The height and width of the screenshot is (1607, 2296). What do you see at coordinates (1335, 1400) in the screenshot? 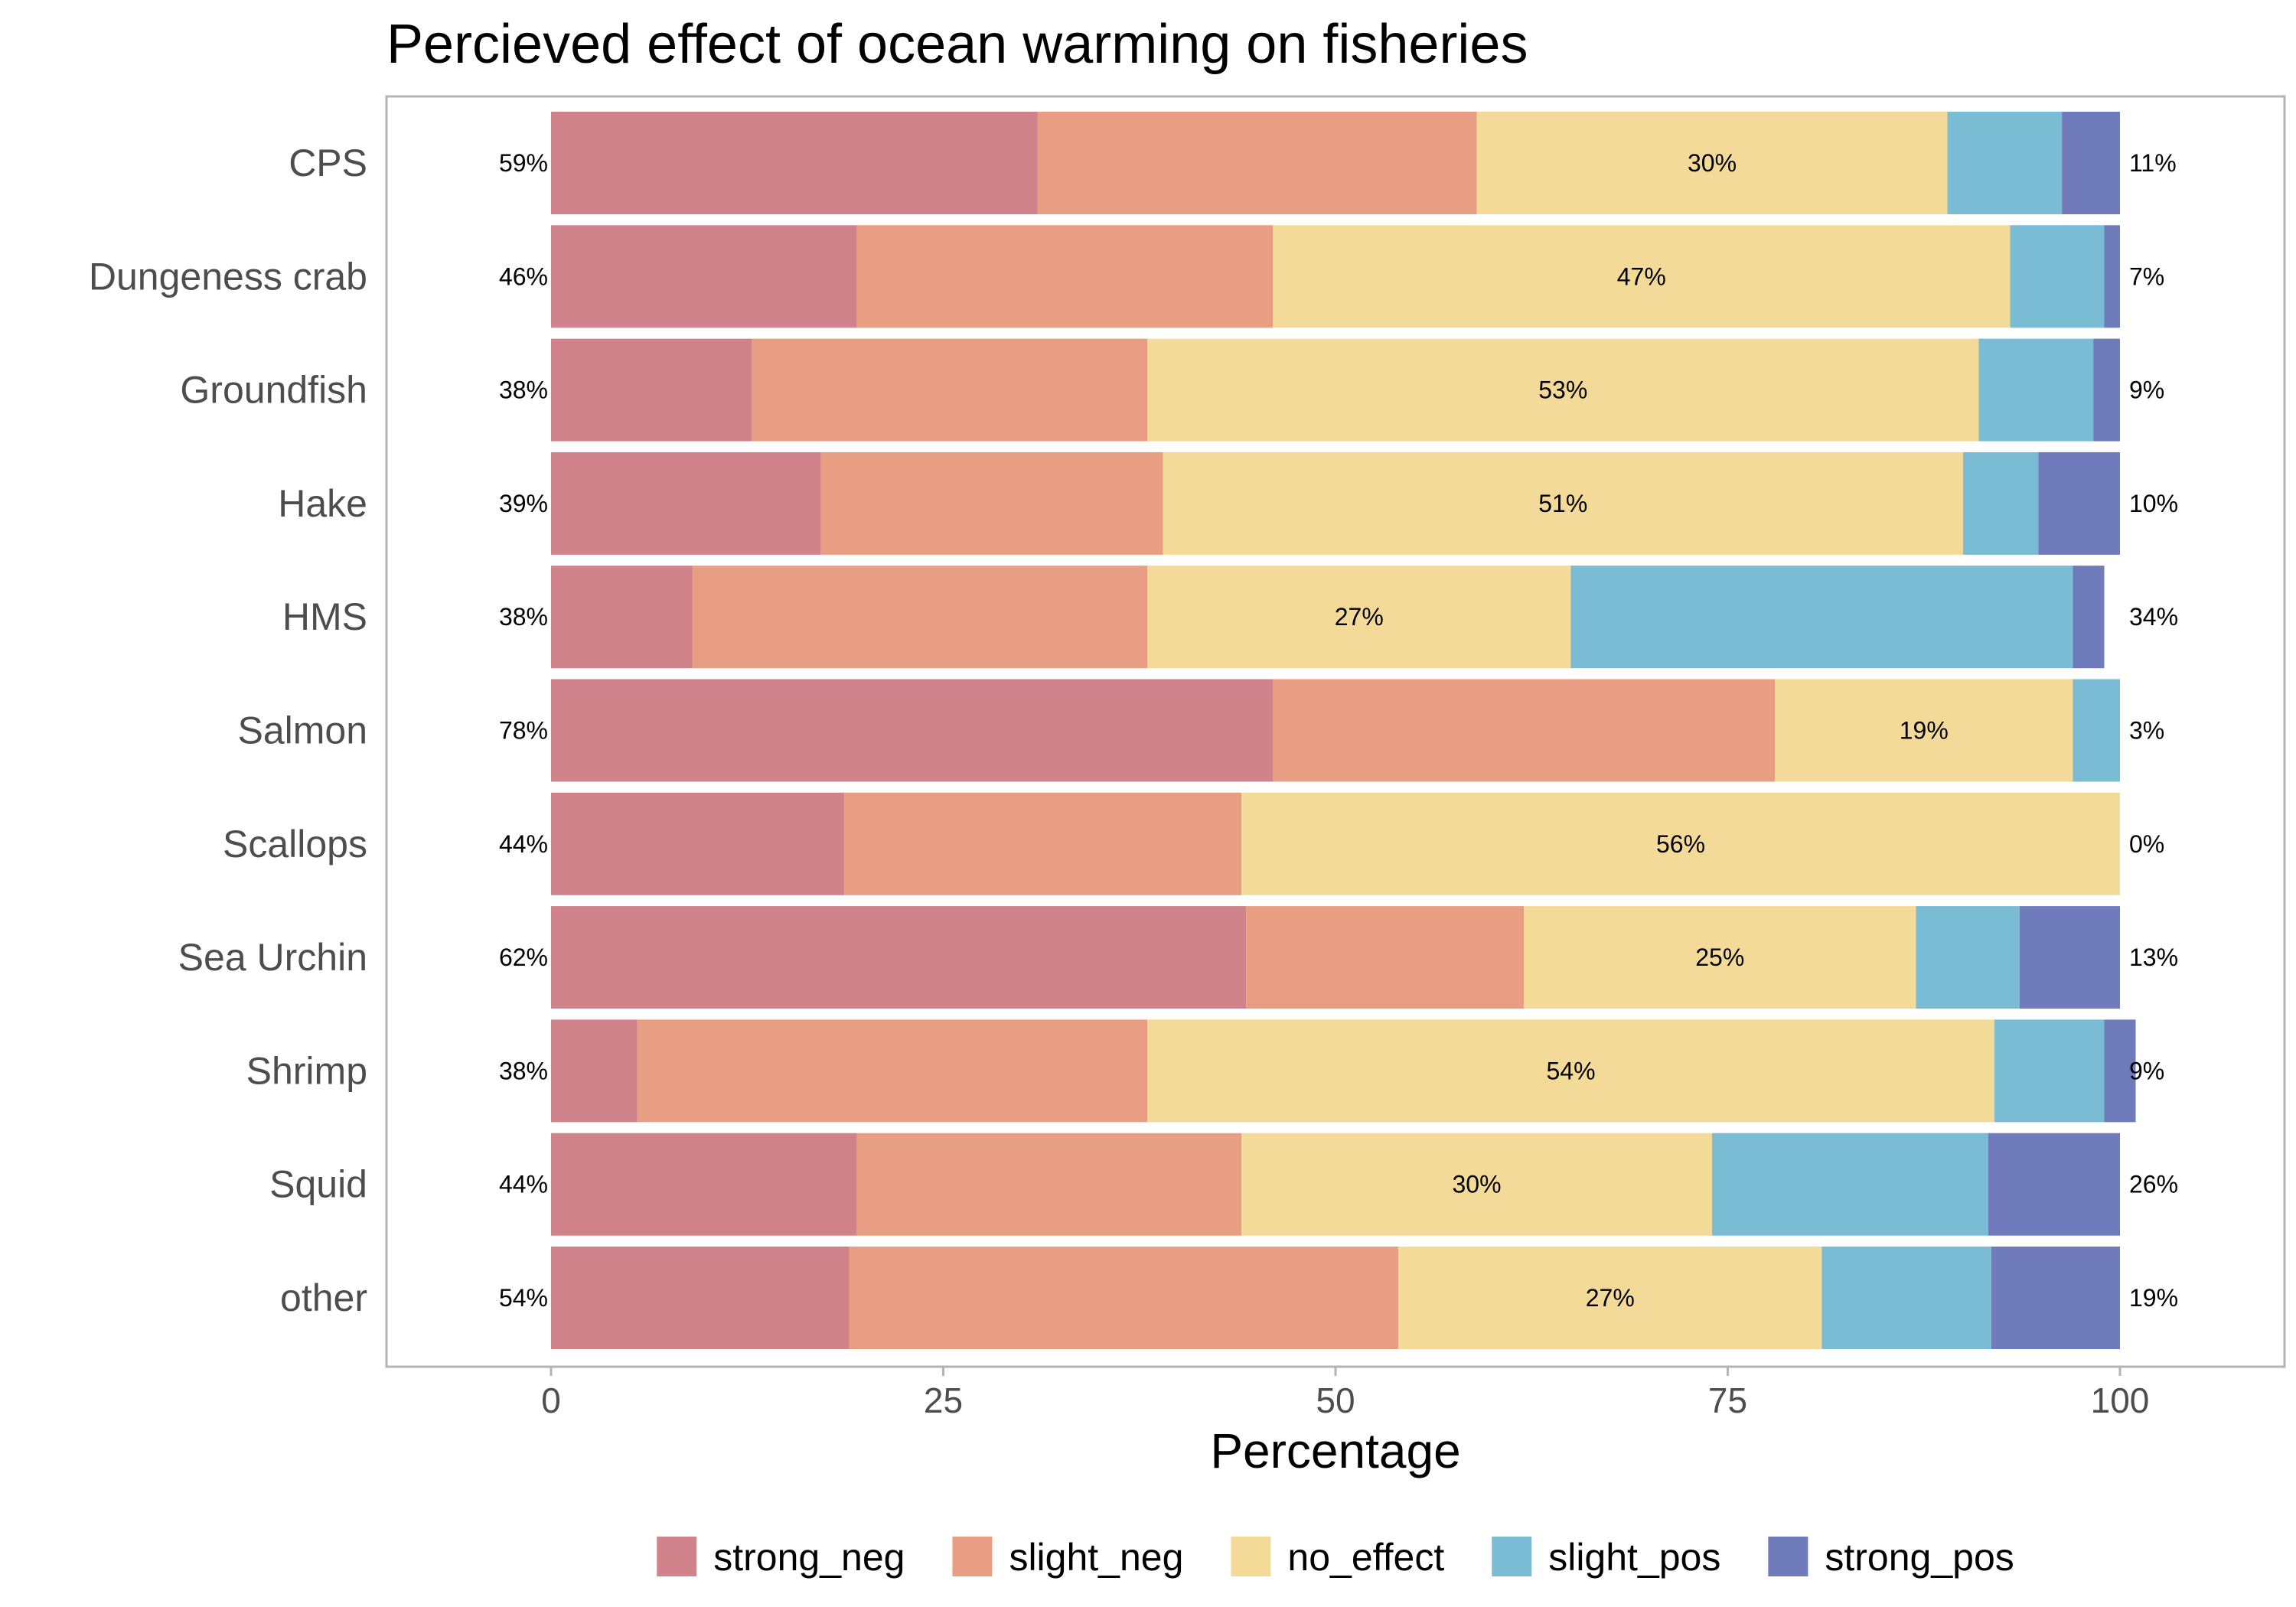
I see `x-tick-label: 50` at bounding box center [1335, 1400].